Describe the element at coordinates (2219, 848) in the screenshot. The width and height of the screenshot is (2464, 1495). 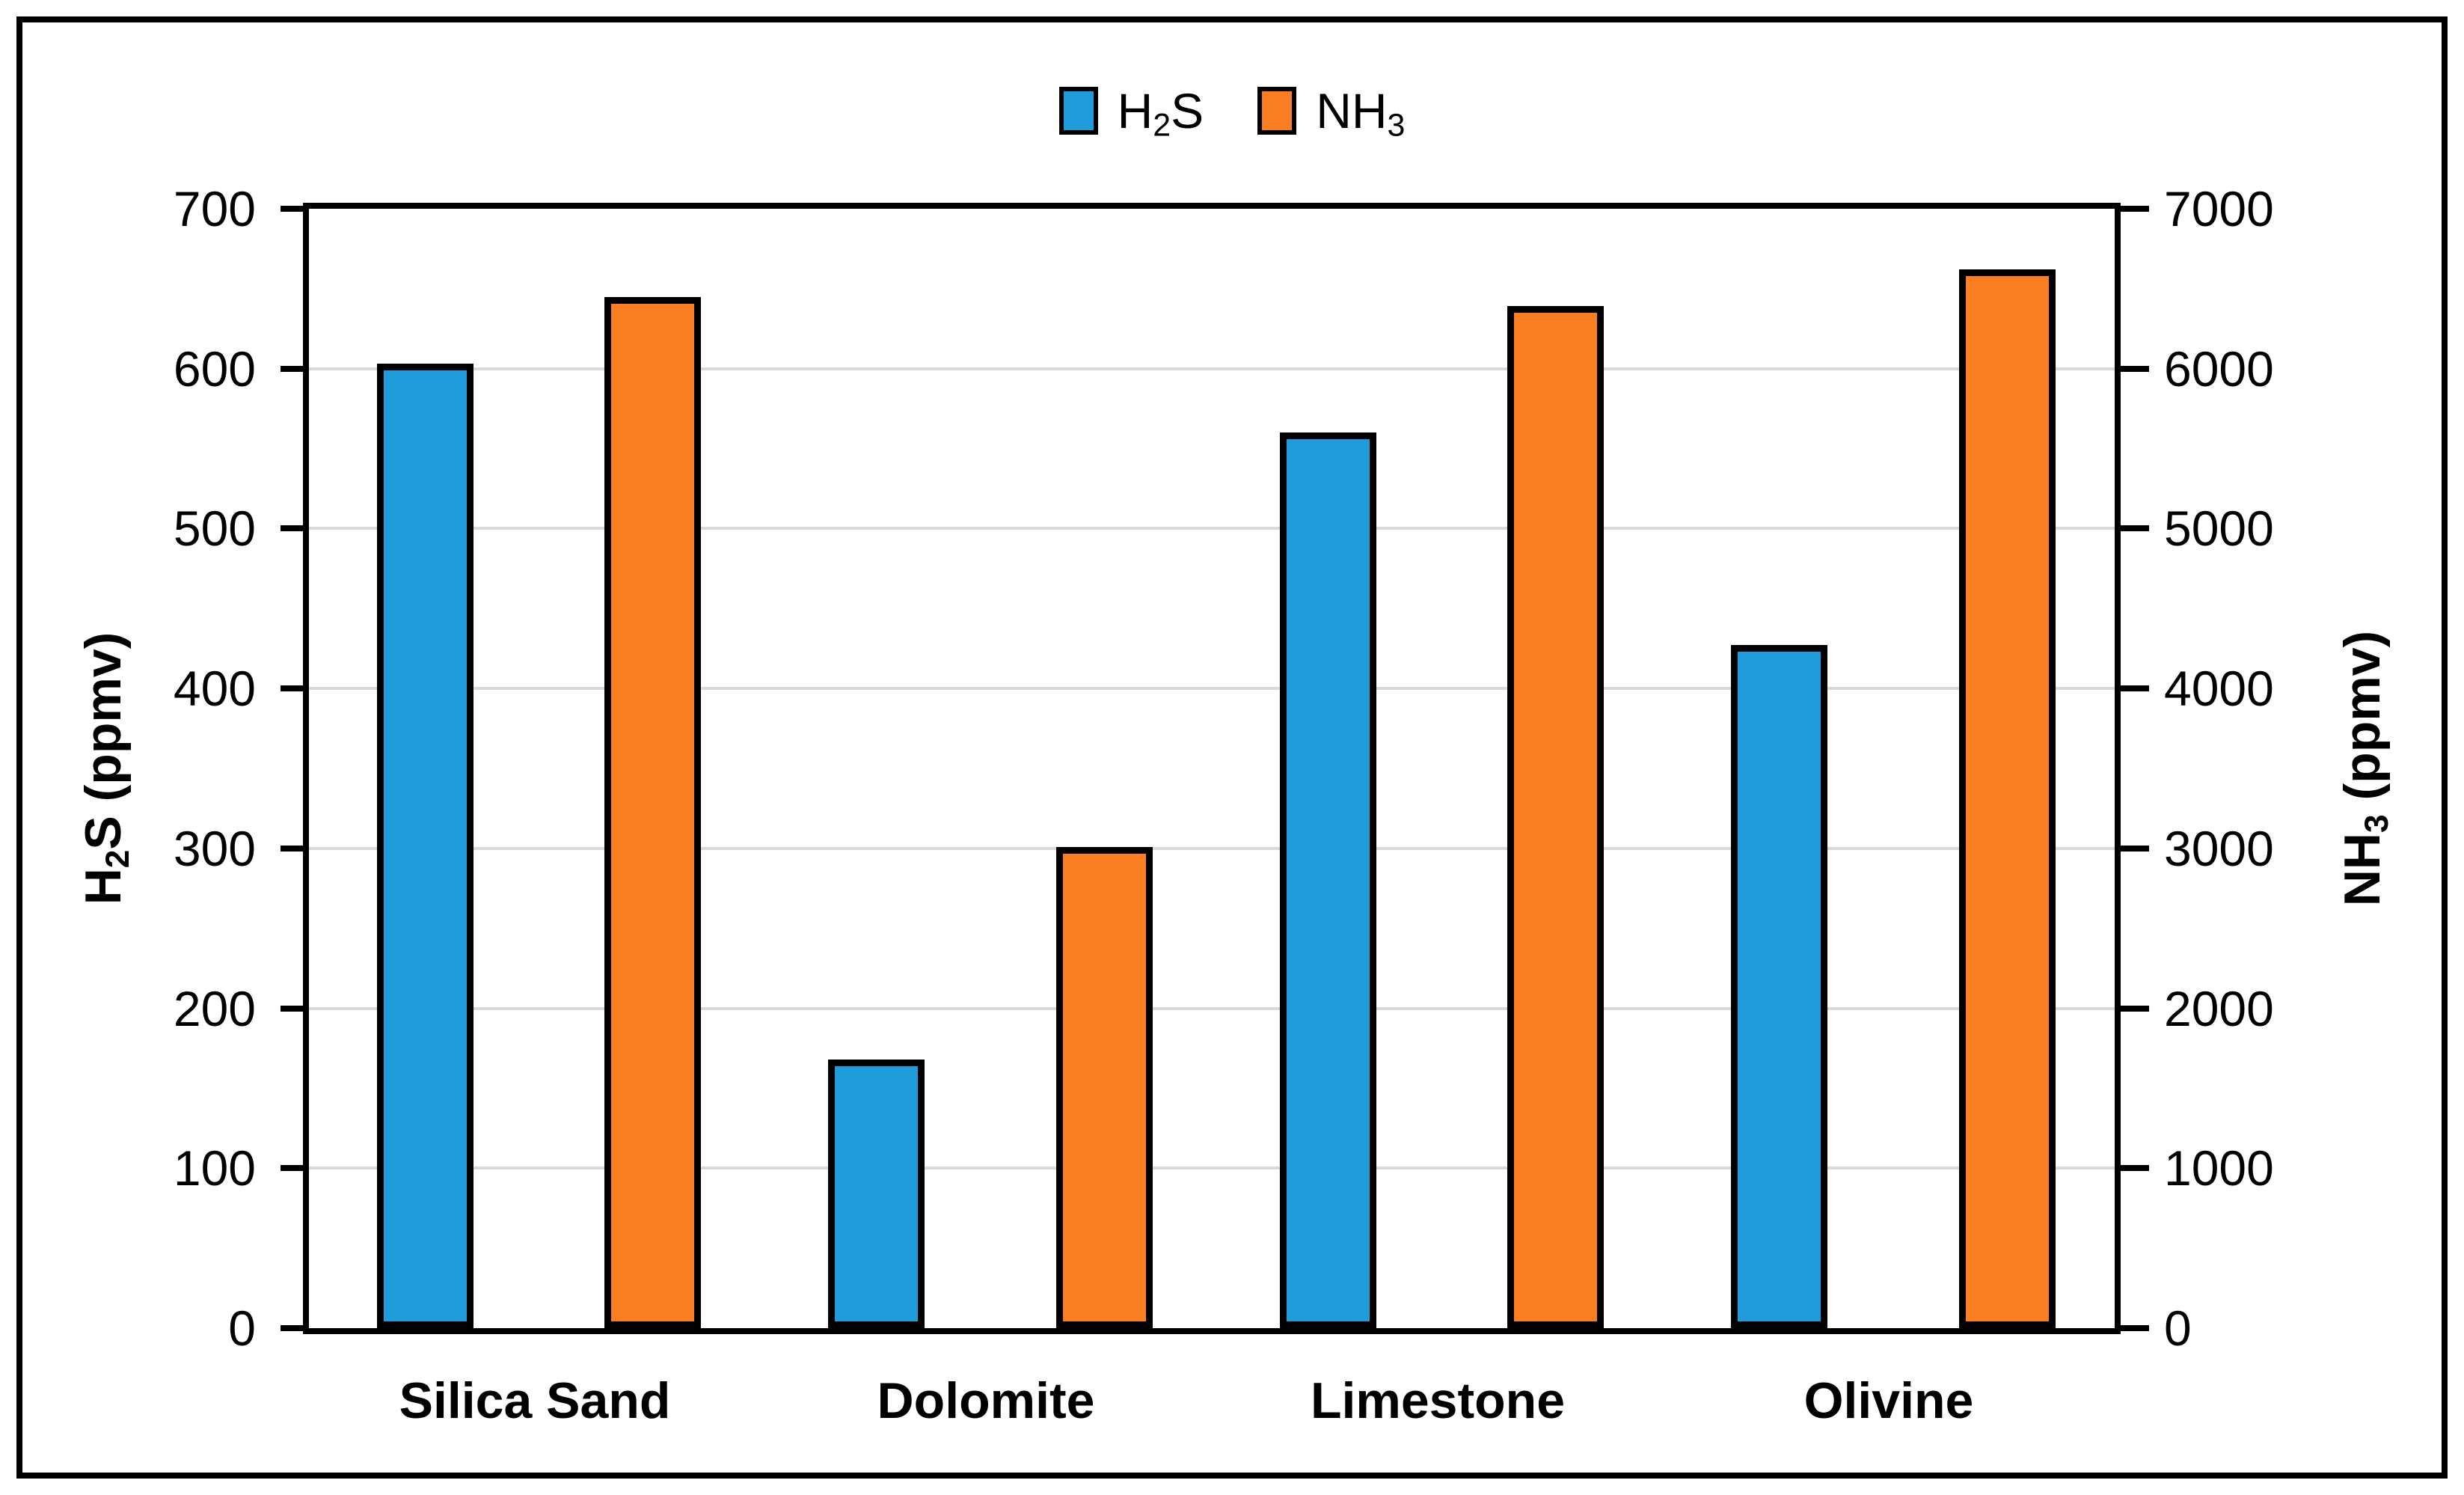
I see `right-axis-tick-label-3000: 3000` at that location.